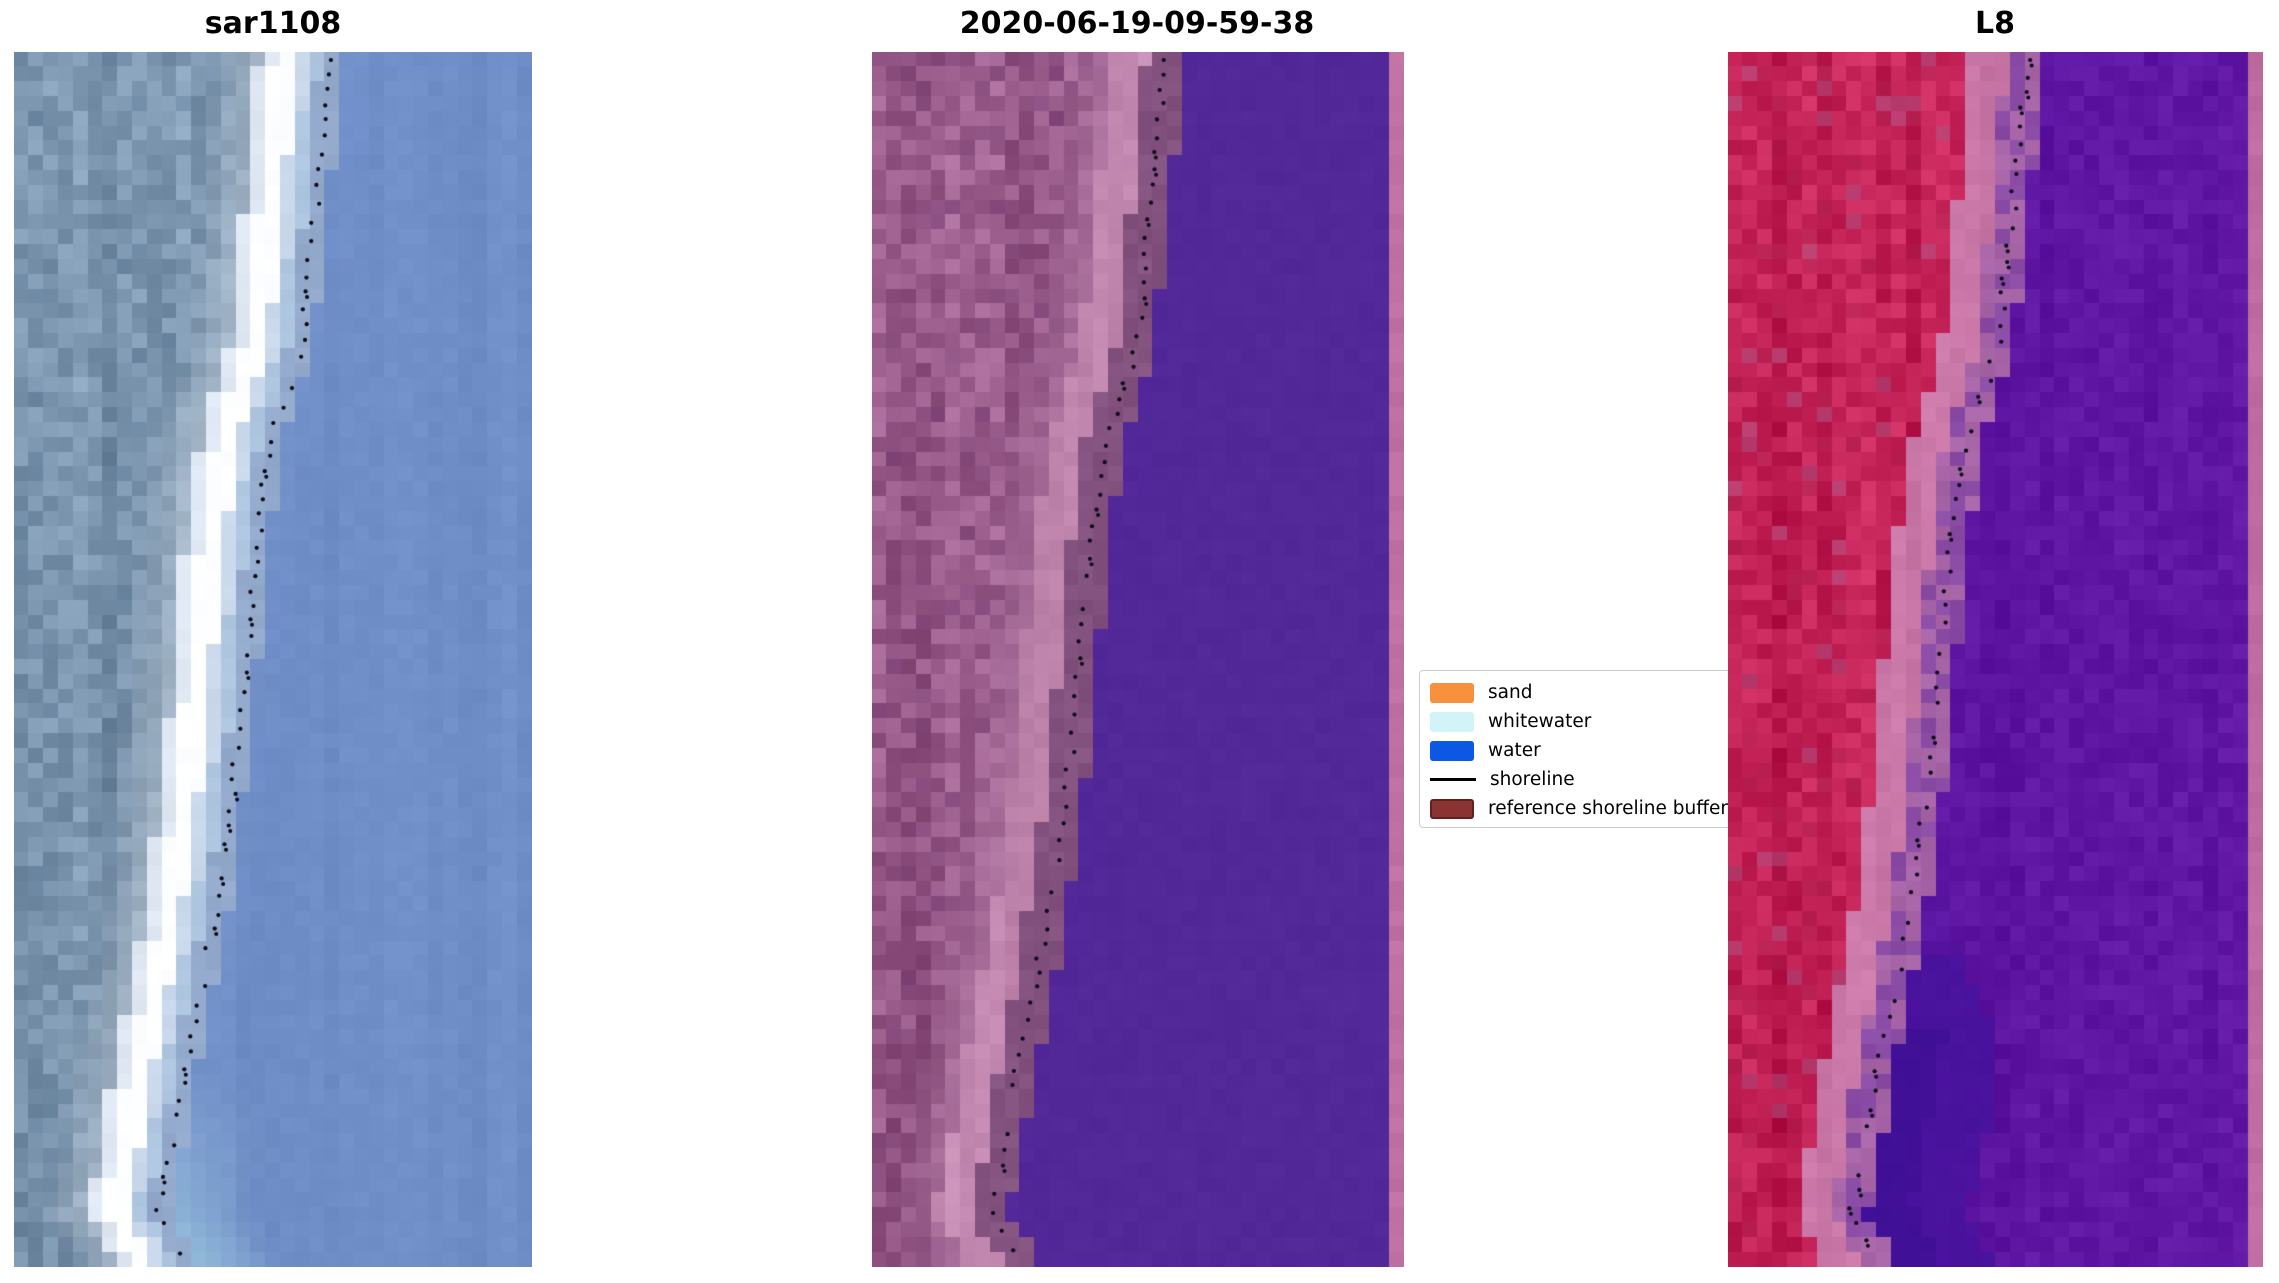  I want to click on water-color-swatch, so click(1452, 750).